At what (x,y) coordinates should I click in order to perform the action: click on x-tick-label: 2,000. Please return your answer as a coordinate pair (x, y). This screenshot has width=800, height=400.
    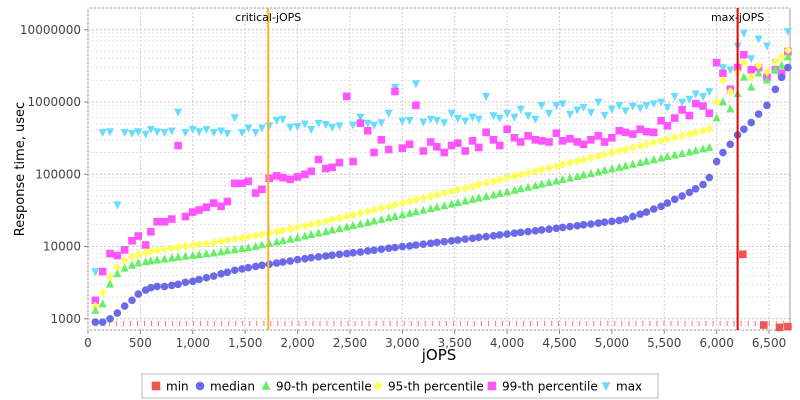
    Looking at the image, I should click on (297, 343).